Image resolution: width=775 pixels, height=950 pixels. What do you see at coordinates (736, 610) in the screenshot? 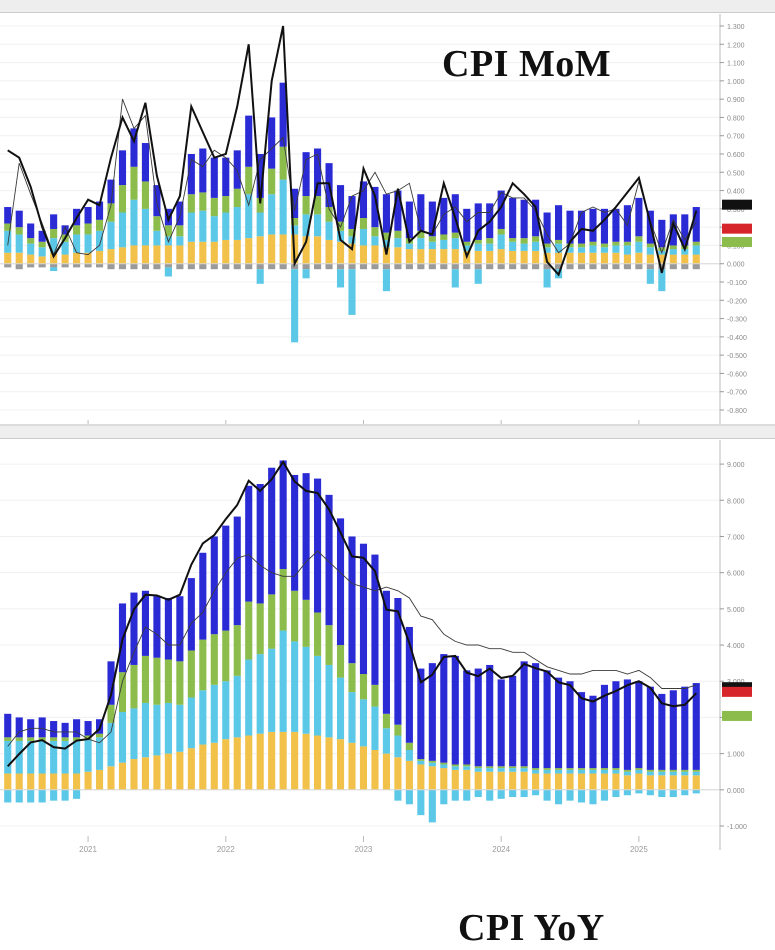
I see `yoy-y-tick-label: 5.000` at bounding box center [736, 610].